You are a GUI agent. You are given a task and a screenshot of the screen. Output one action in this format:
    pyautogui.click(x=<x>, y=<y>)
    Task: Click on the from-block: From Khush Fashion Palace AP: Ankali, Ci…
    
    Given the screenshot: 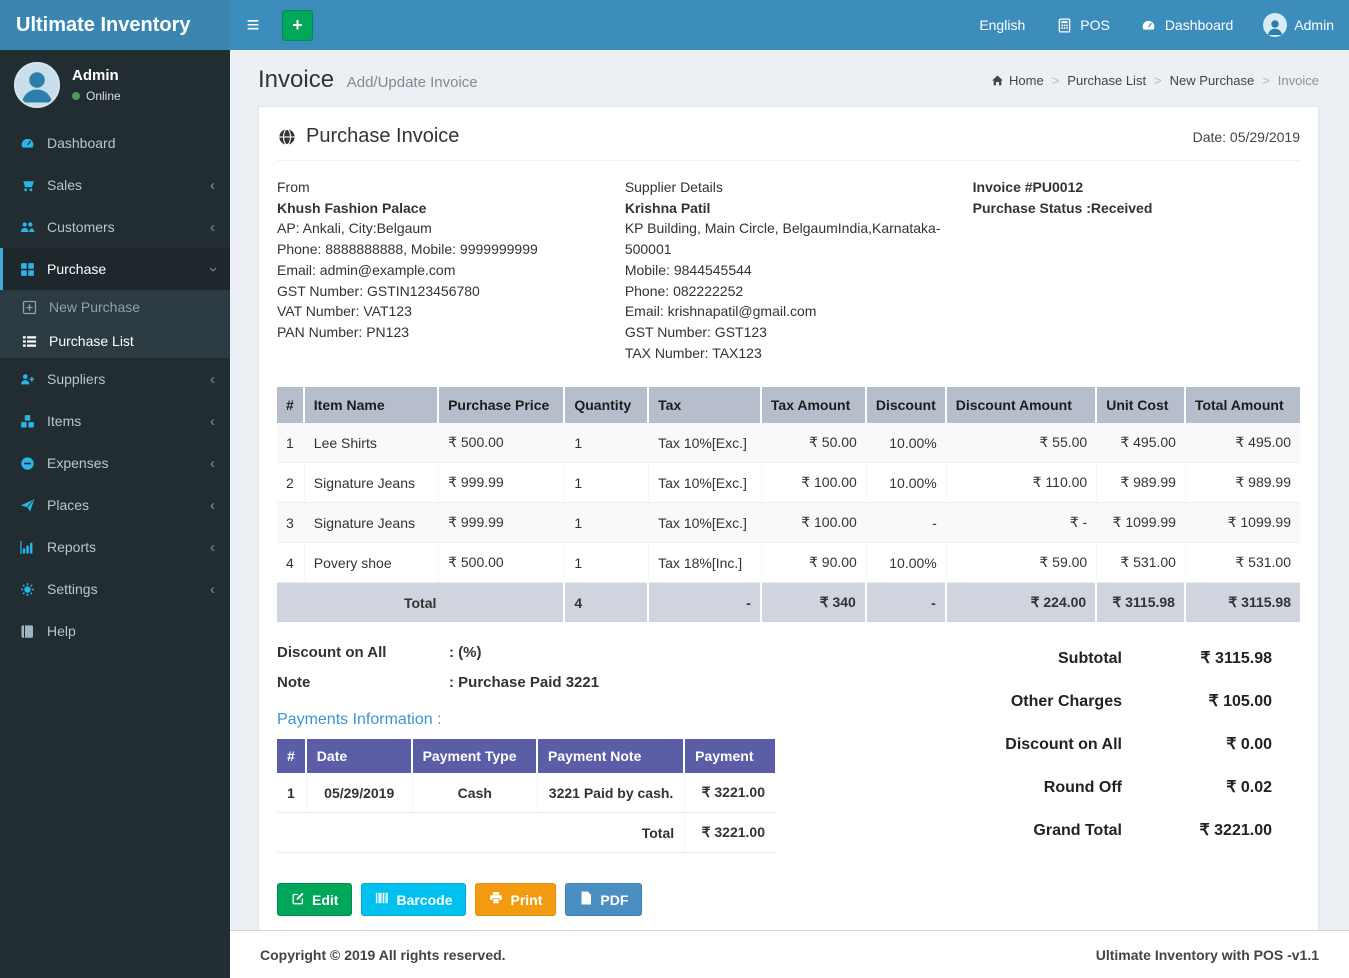 What is the action you would take?
    pyautogui.click(x=451, y=270)
    